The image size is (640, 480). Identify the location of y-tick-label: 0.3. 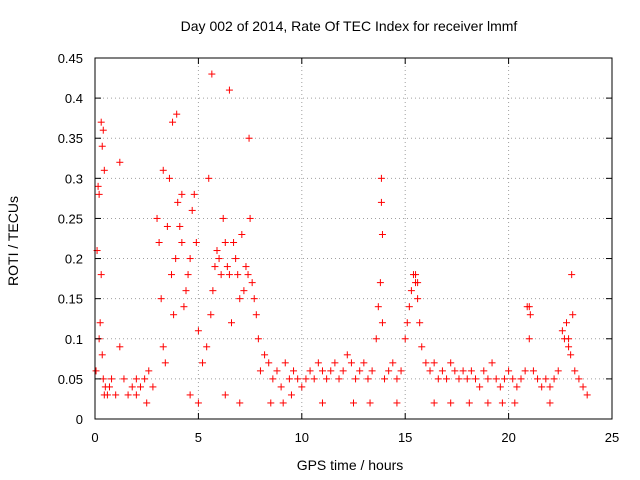
(74, 178).